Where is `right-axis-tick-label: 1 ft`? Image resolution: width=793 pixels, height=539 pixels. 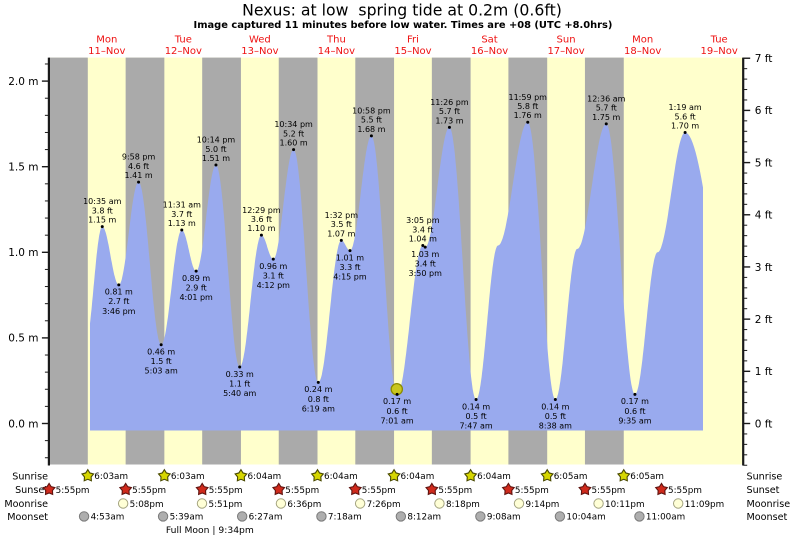 right-axis-tick-label: 1 ft is located at coordinates (764, 372).